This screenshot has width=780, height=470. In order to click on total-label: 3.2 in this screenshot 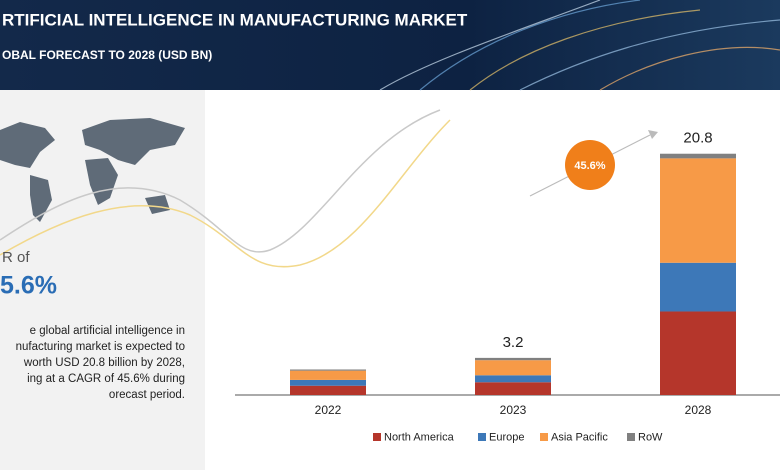, I will do `click(513, 342)`.